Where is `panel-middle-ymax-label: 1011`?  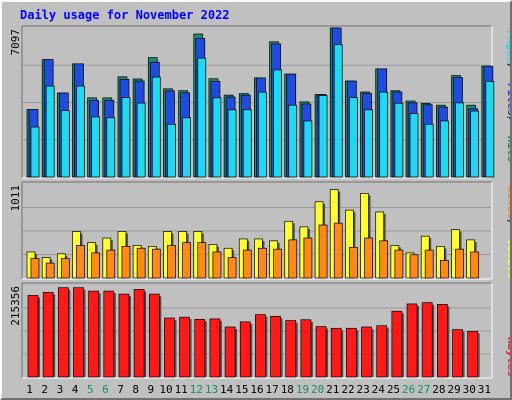
panel-middle-ymax-label: 1011 is located at coordinates (15, 198).